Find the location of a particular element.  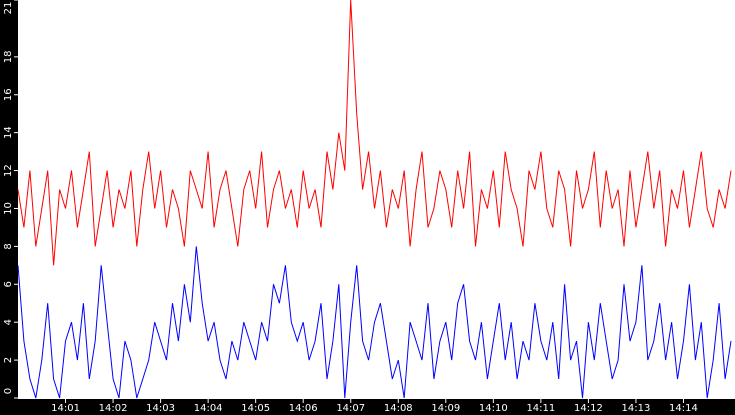

x-tick-label: 14:13 is located at coordinates (636, 408).